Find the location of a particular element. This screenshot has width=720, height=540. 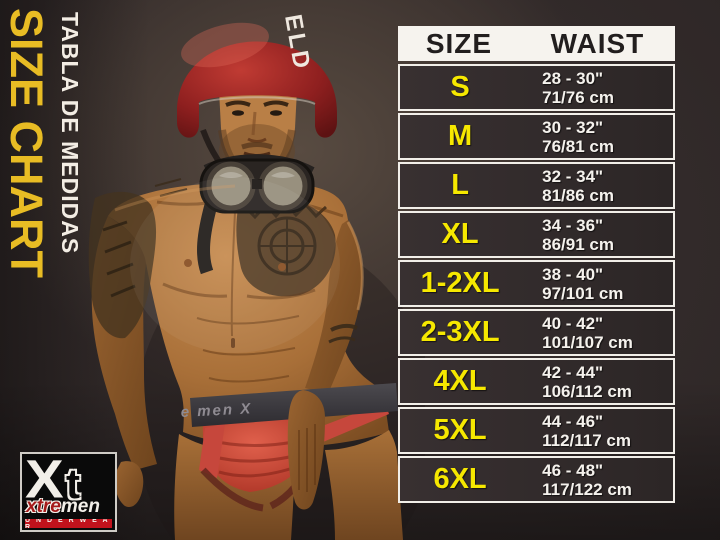

nipple-right is located at coordinates (282, 267).